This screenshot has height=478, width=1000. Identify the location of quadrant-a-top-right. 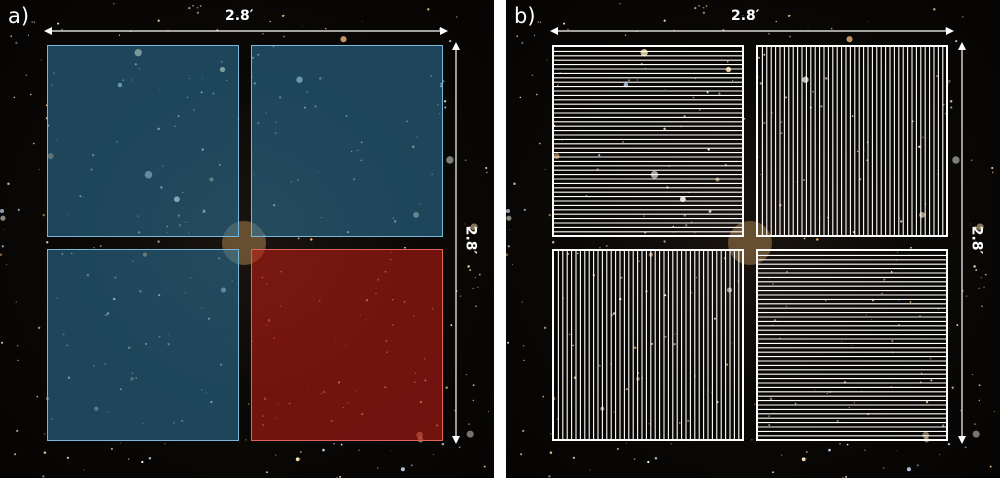
(347, 141).